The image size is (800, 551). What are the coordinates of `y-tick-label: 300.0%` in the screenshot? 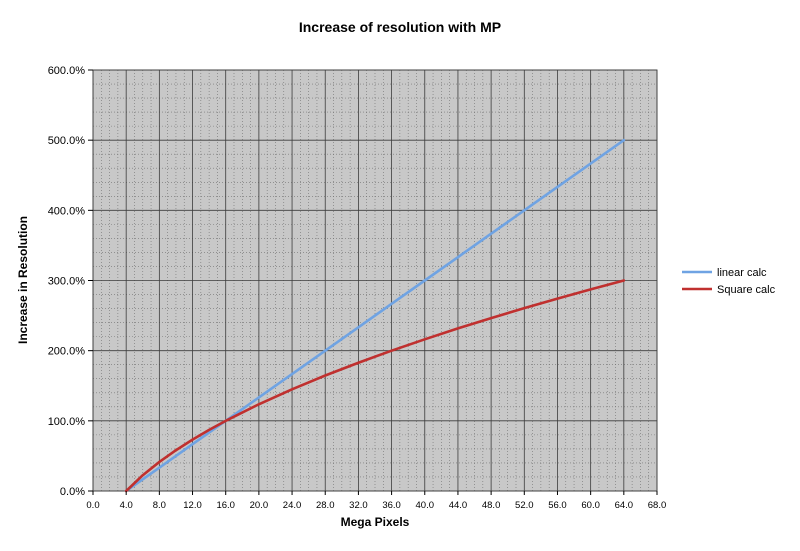 It's located at (67, 282).